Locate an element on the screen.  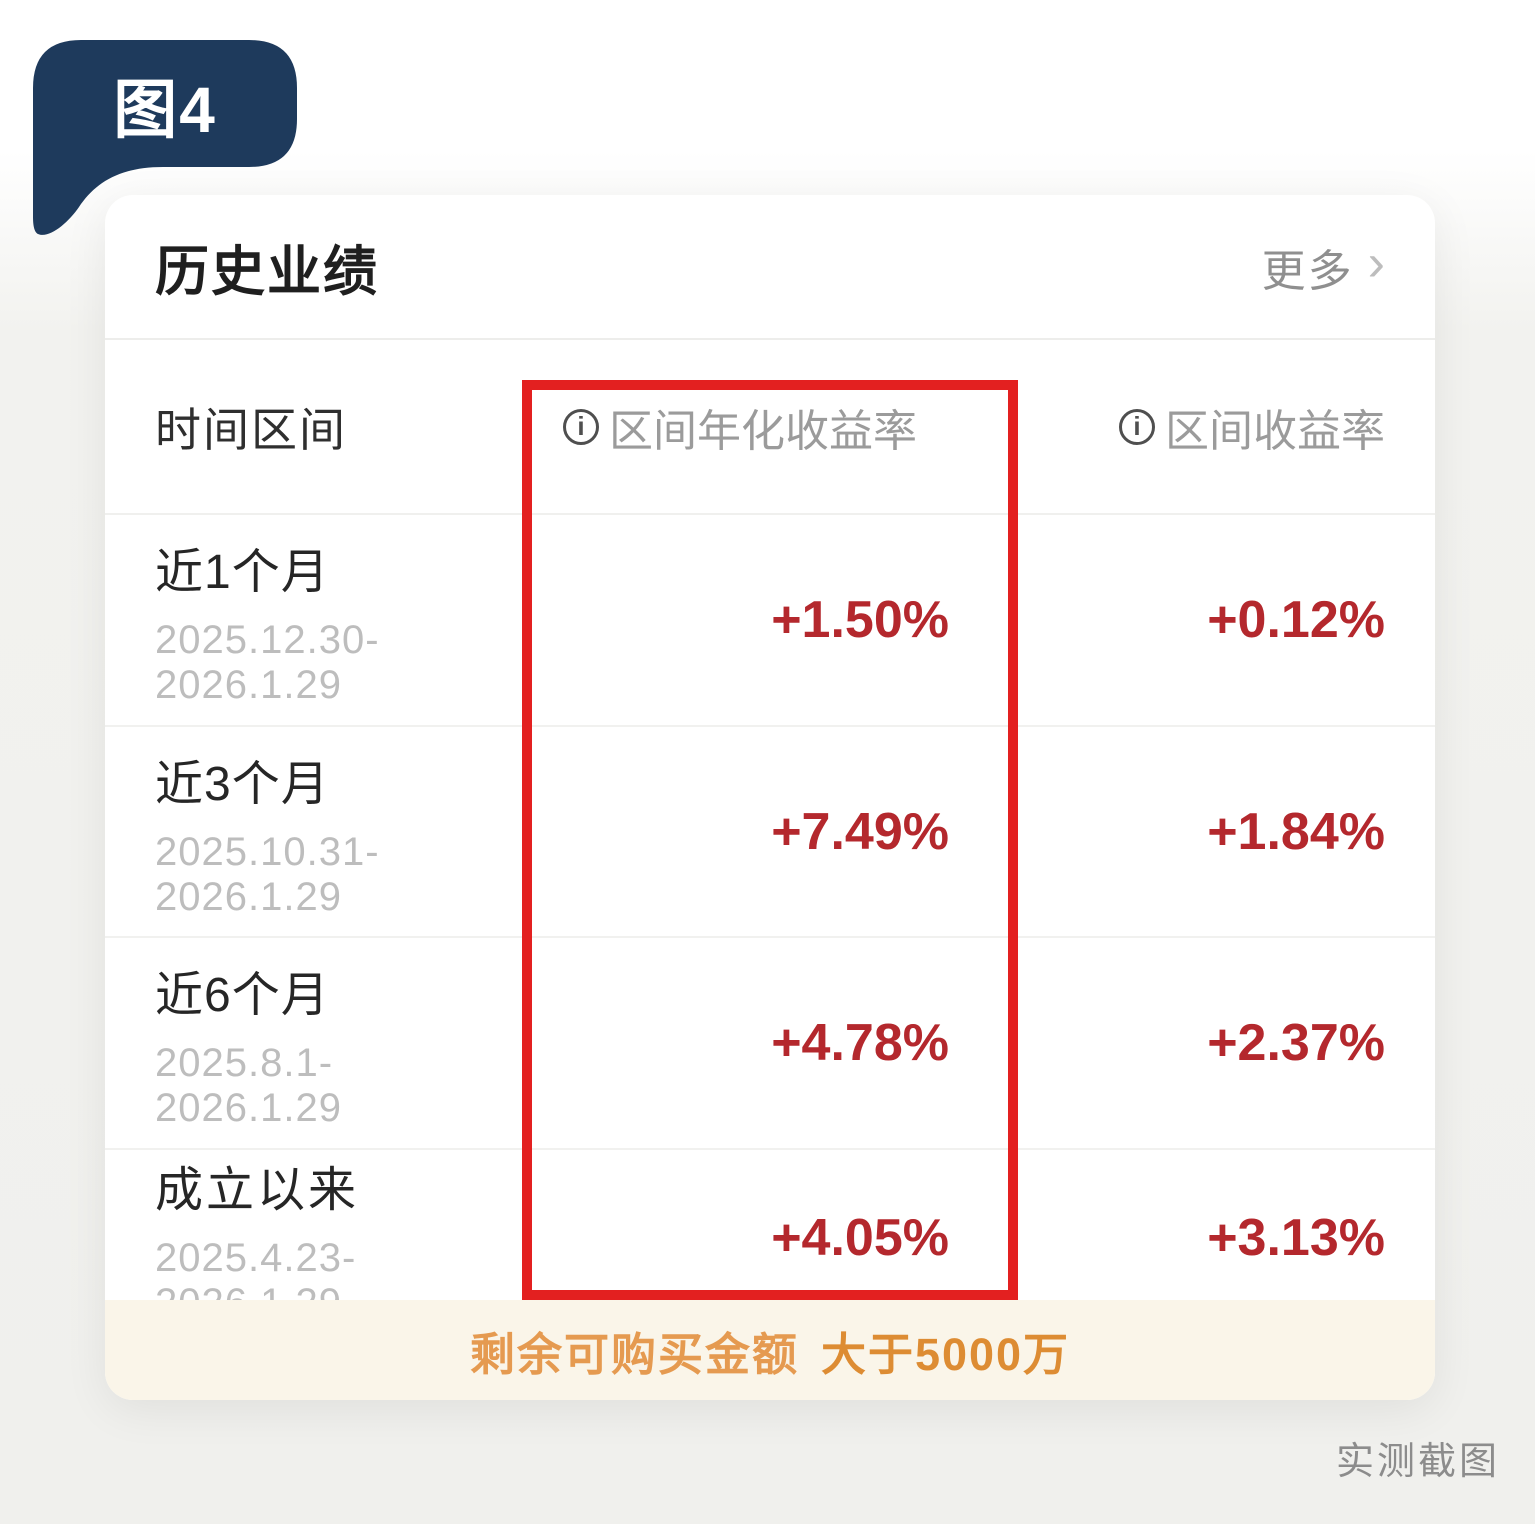
column-header-annualized-label: 区间年化收益率 is located at coordinates (763, 431).